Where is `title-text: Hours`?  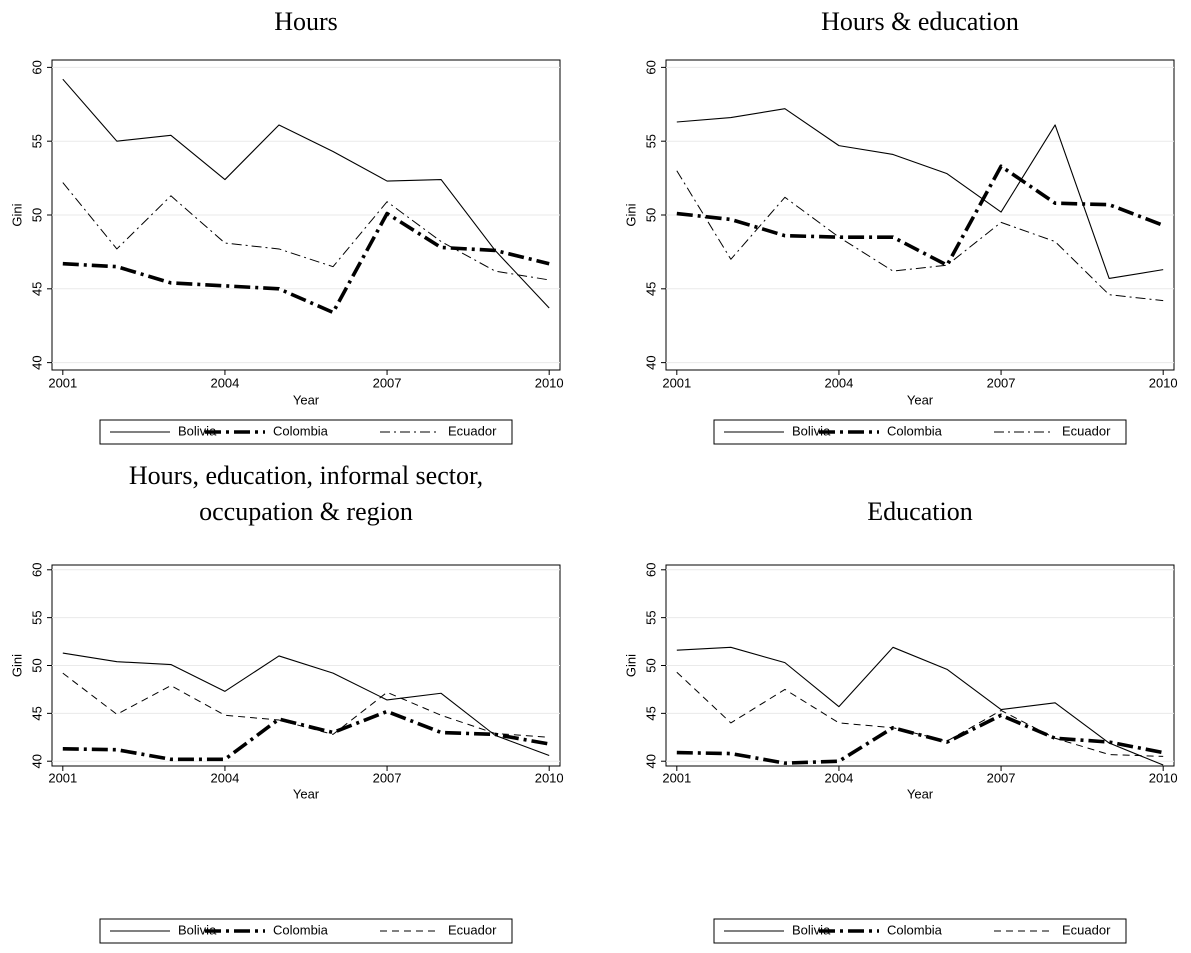 title-text: Hours is located at coordinates (306, 21).